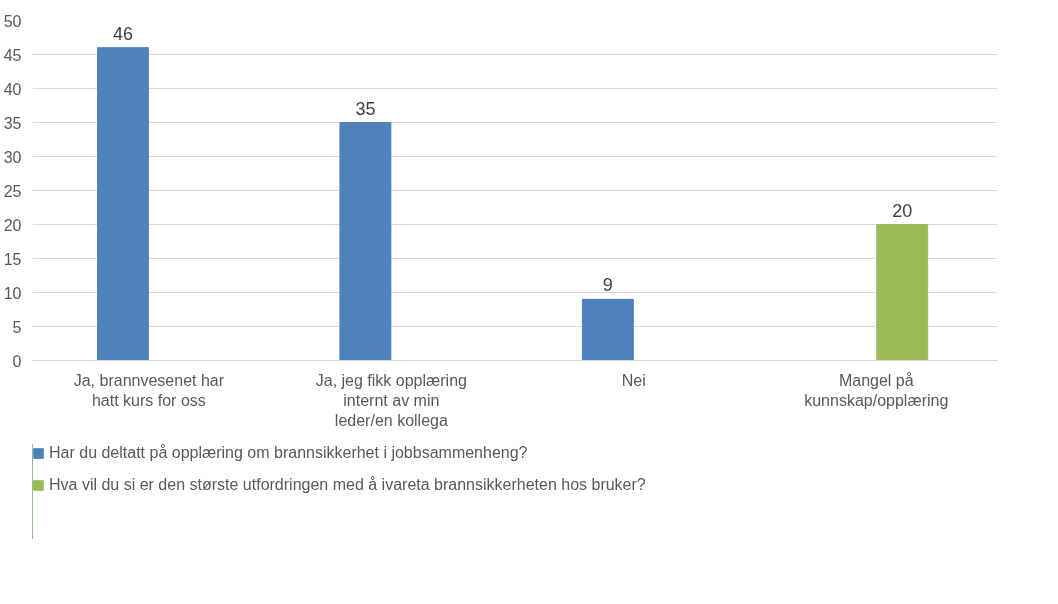 This screenshot has width=1058, height=604. What do you see at coordinates (17, 361) in the screenshot?
I see `y-tick-label: 0` at bounding box center [17, 361].